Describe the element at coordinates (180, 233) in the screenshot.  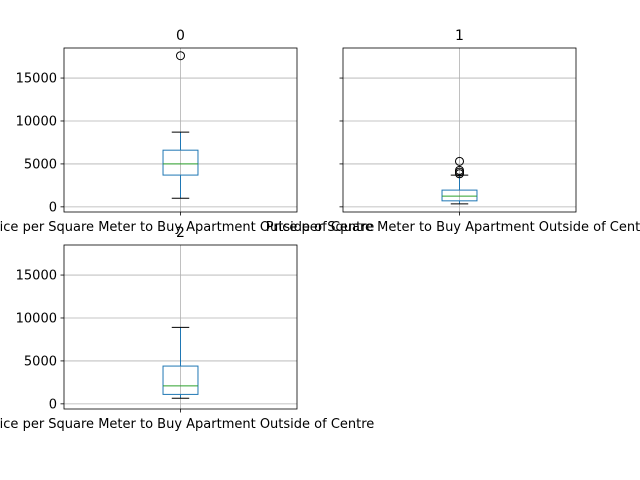
I see `subplot-title: 2` at that location.